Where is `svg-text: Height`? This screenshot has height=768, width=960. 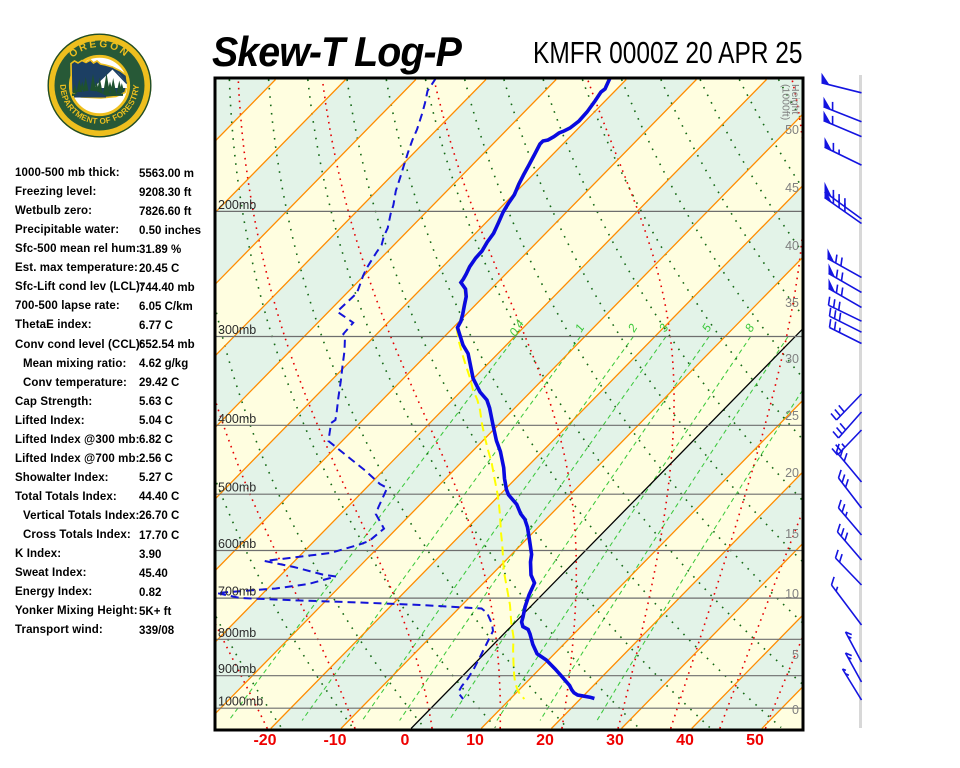 svg-text: Height is located at coordinates (795, 99).